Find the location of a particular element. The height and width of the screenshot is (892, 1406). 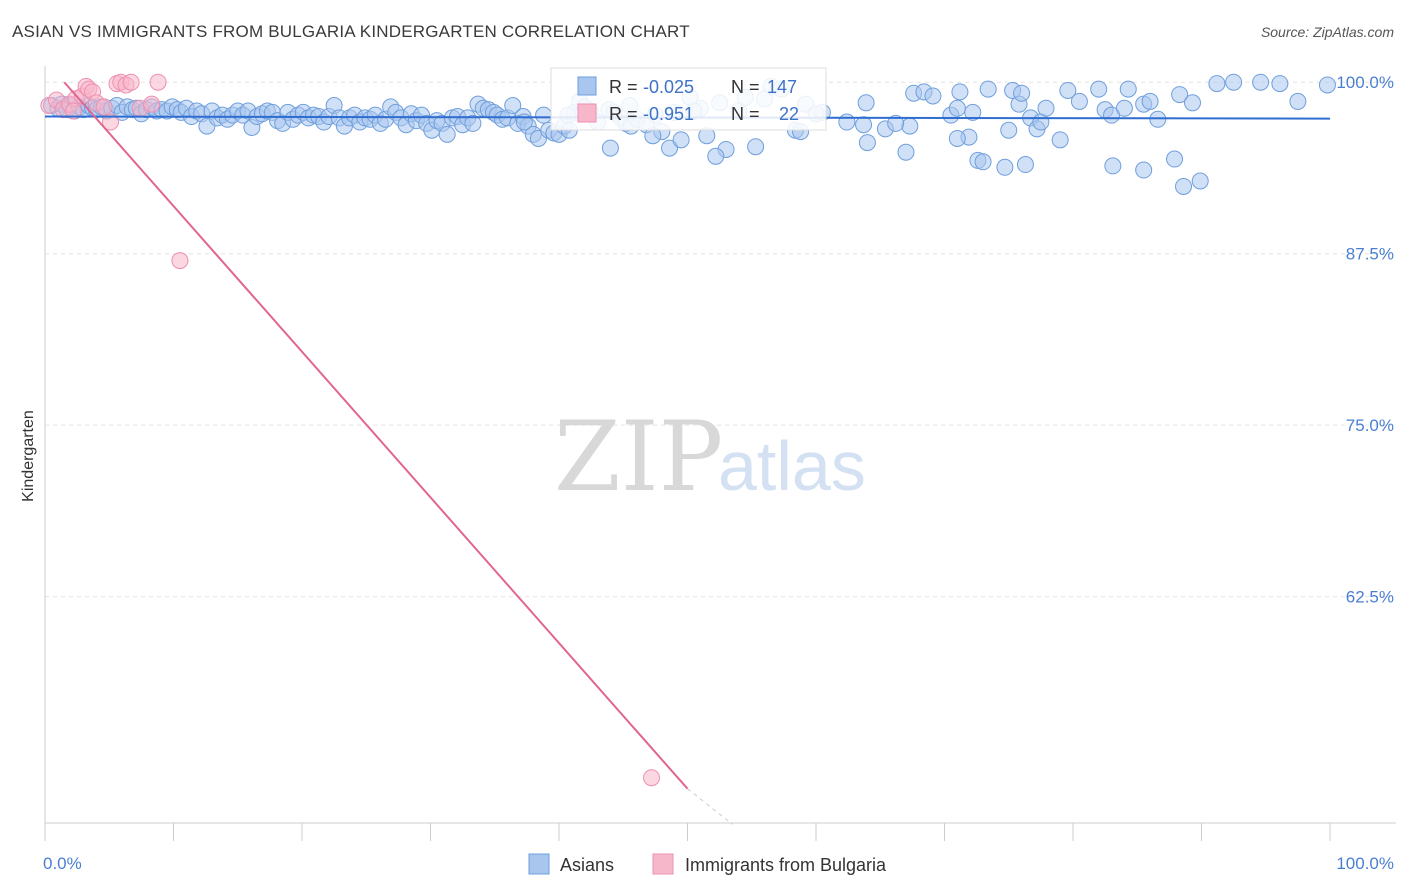

legend-asians-swatch is located at coordinates (587, 86).